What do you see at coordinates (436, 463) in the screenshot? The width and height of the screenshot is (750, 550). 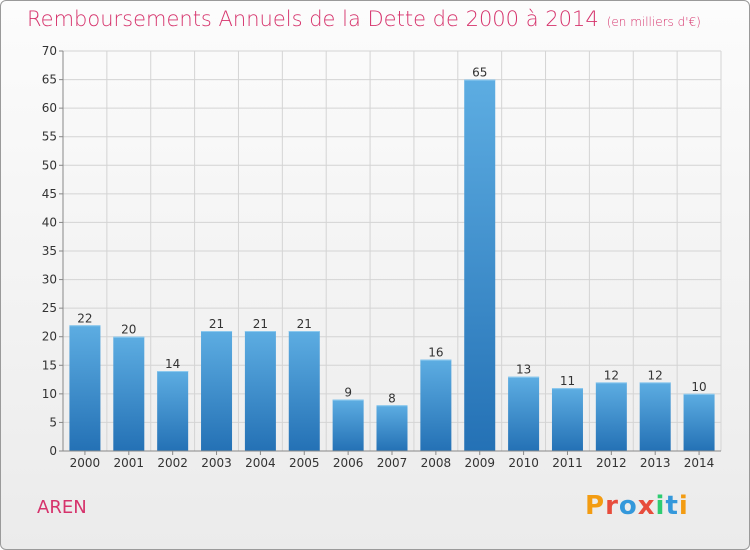 I see `x-tick-label: 2008` at bounding box center [436, 463].